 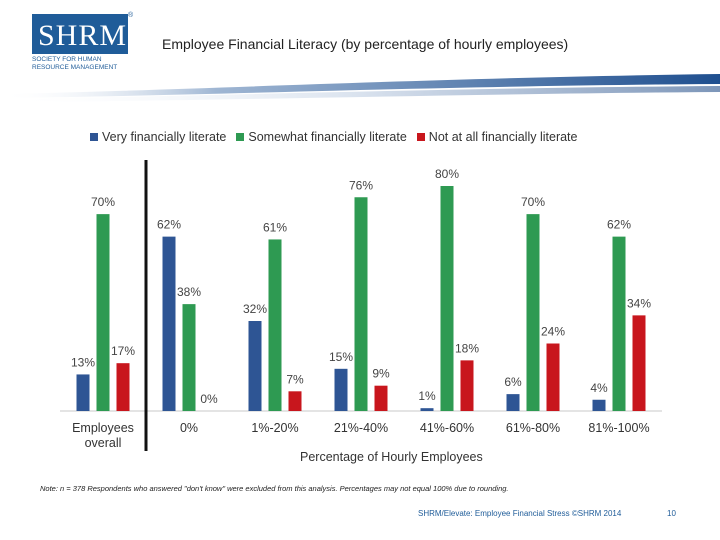 What do you see at coordinates (295, 379) in the screenshot?
I see `data-label-not-at-all-2: 7%` at bounding box center [295, 379].